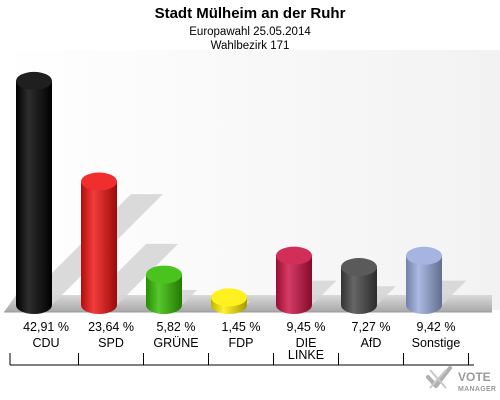 The height and width of the screenshot is (400, 500). Describe the element at coordinates (176, 327) in the screenshot. I see `value-label-gr-ne: 5,82 %` at that location.